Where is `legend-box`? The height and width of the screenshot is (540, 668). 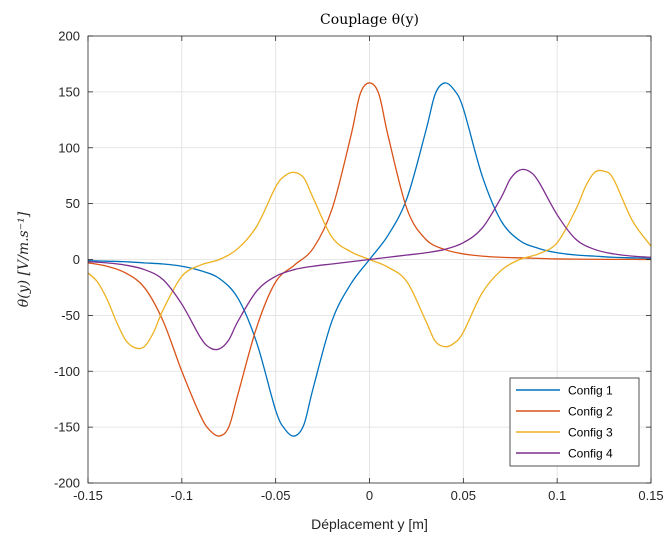 legend-box is located at coordinates (574, 422).